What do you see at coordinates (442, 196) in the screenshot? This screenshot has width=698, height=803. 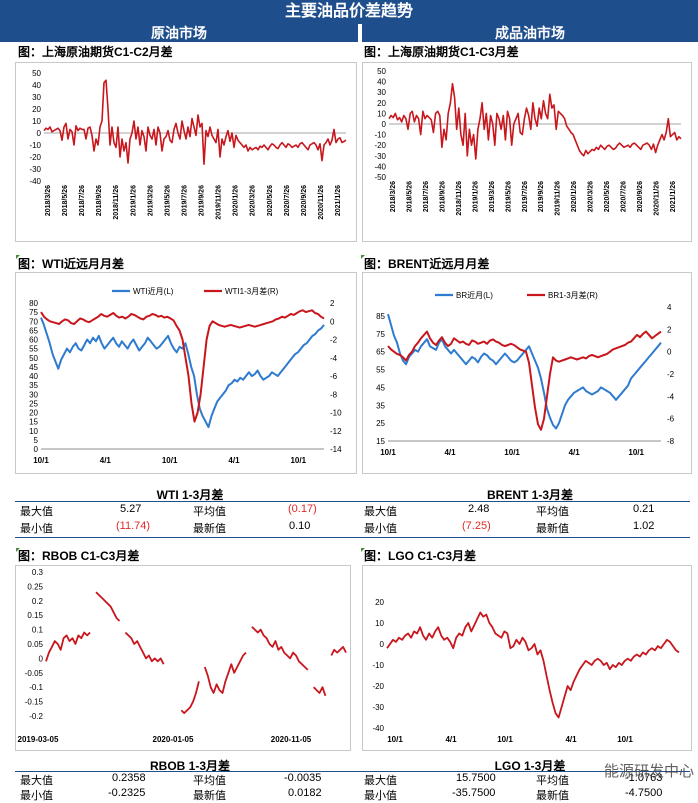 I see `x-tick-label: 2018/9/26` at bounding box center [442, 196].